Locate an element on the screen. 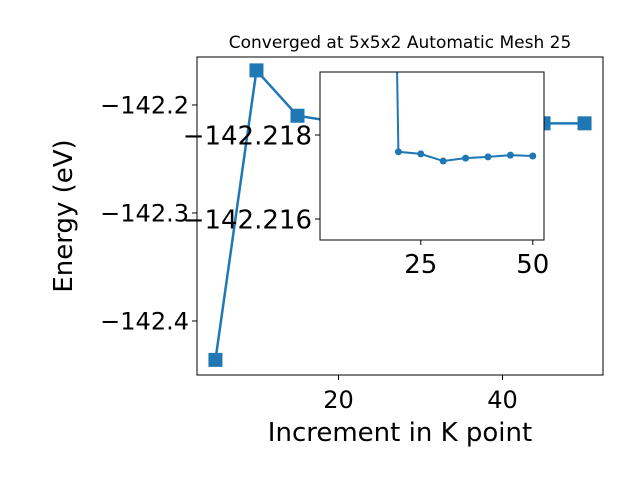 This screenshot has width=640, height=480. plot-content is located at coordinates (465, 118).